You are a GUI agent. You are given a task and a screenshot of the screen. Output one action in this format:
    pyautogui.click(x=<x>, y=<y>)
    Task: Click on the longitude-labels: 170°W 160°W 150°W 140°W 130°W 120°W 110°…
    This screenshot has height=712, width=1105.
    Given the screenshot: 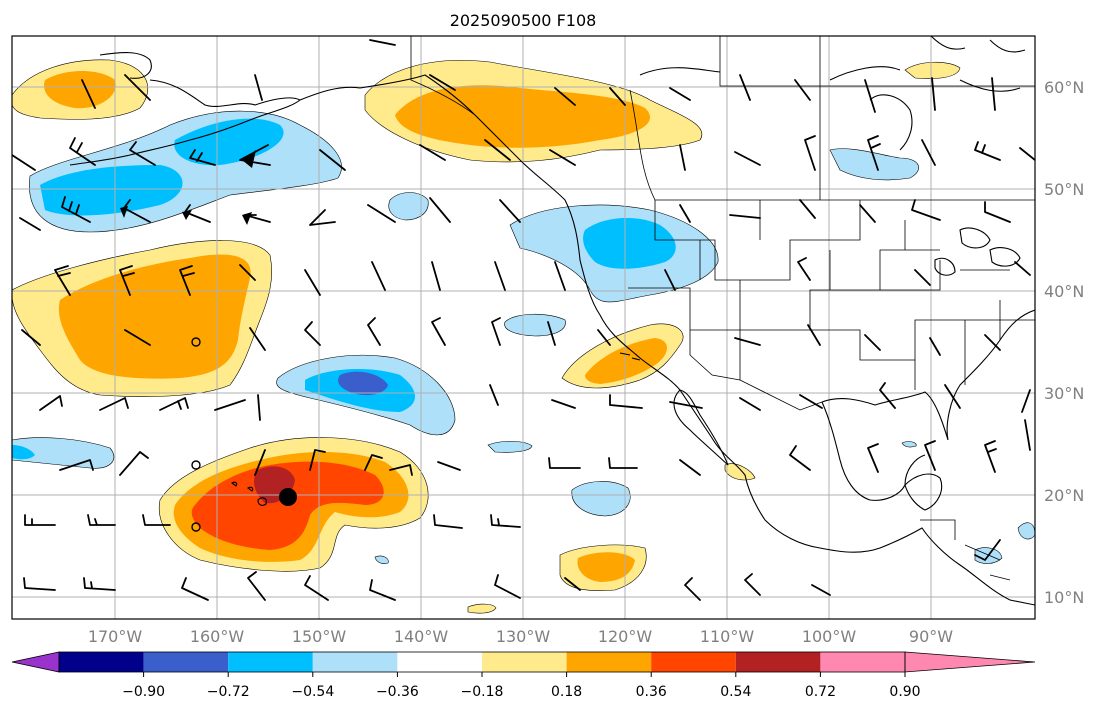 What is the action you would take?
    pyautogui.click(x=520, y=636)
    